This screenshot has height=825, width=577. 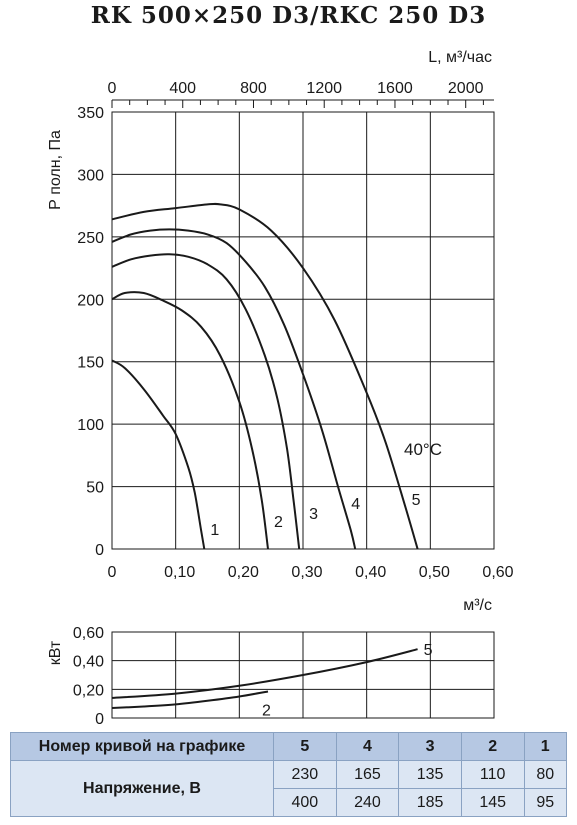 What do you see at coordinates (90, 363) in the screenshot?
I see `y-tick-label: 150` at bounding box center [90, 363].